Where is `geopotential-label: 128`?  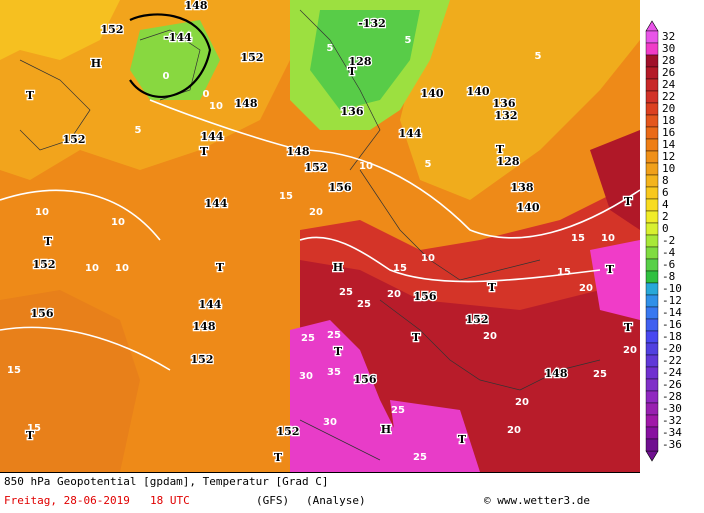 geopotential-label: 128 is located at coordinates (508, 161).